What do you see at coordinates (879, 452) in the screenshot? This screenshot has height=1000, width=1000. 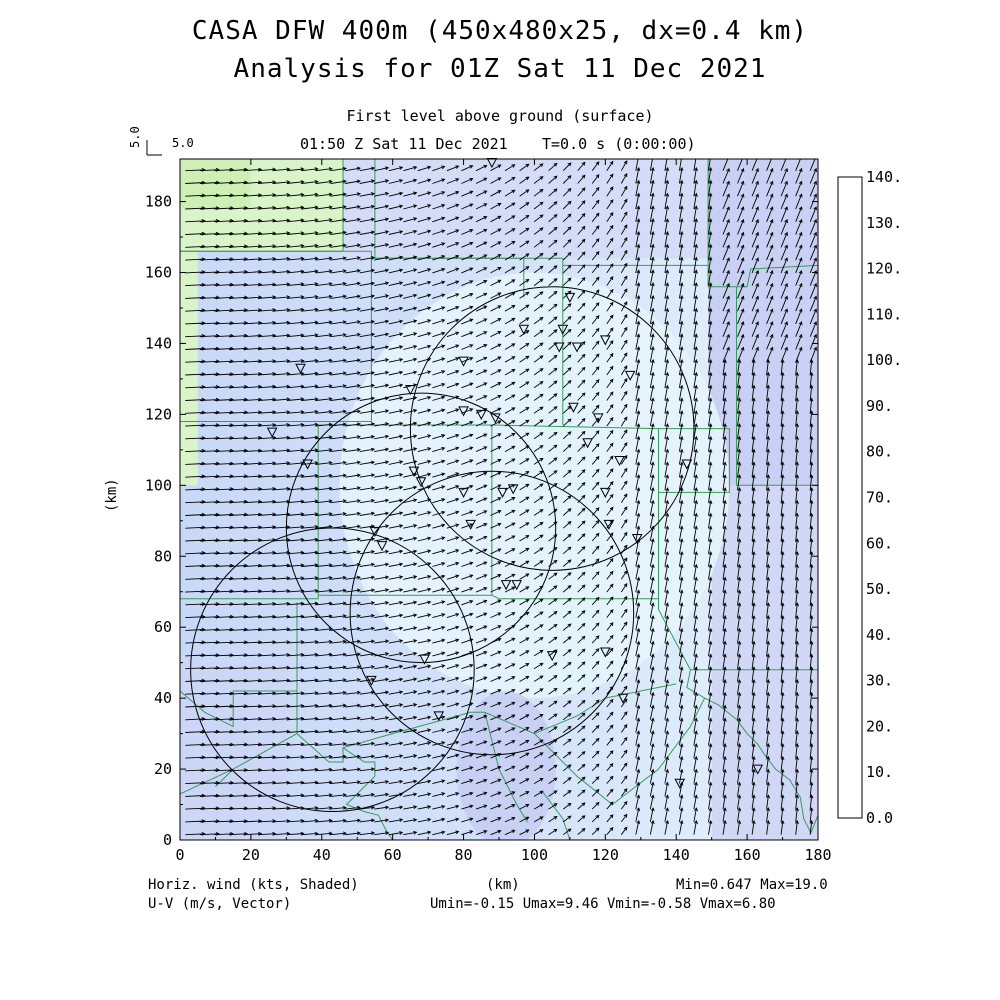 I see `colorbar-label: 80.` at bounding box center [879, 452].